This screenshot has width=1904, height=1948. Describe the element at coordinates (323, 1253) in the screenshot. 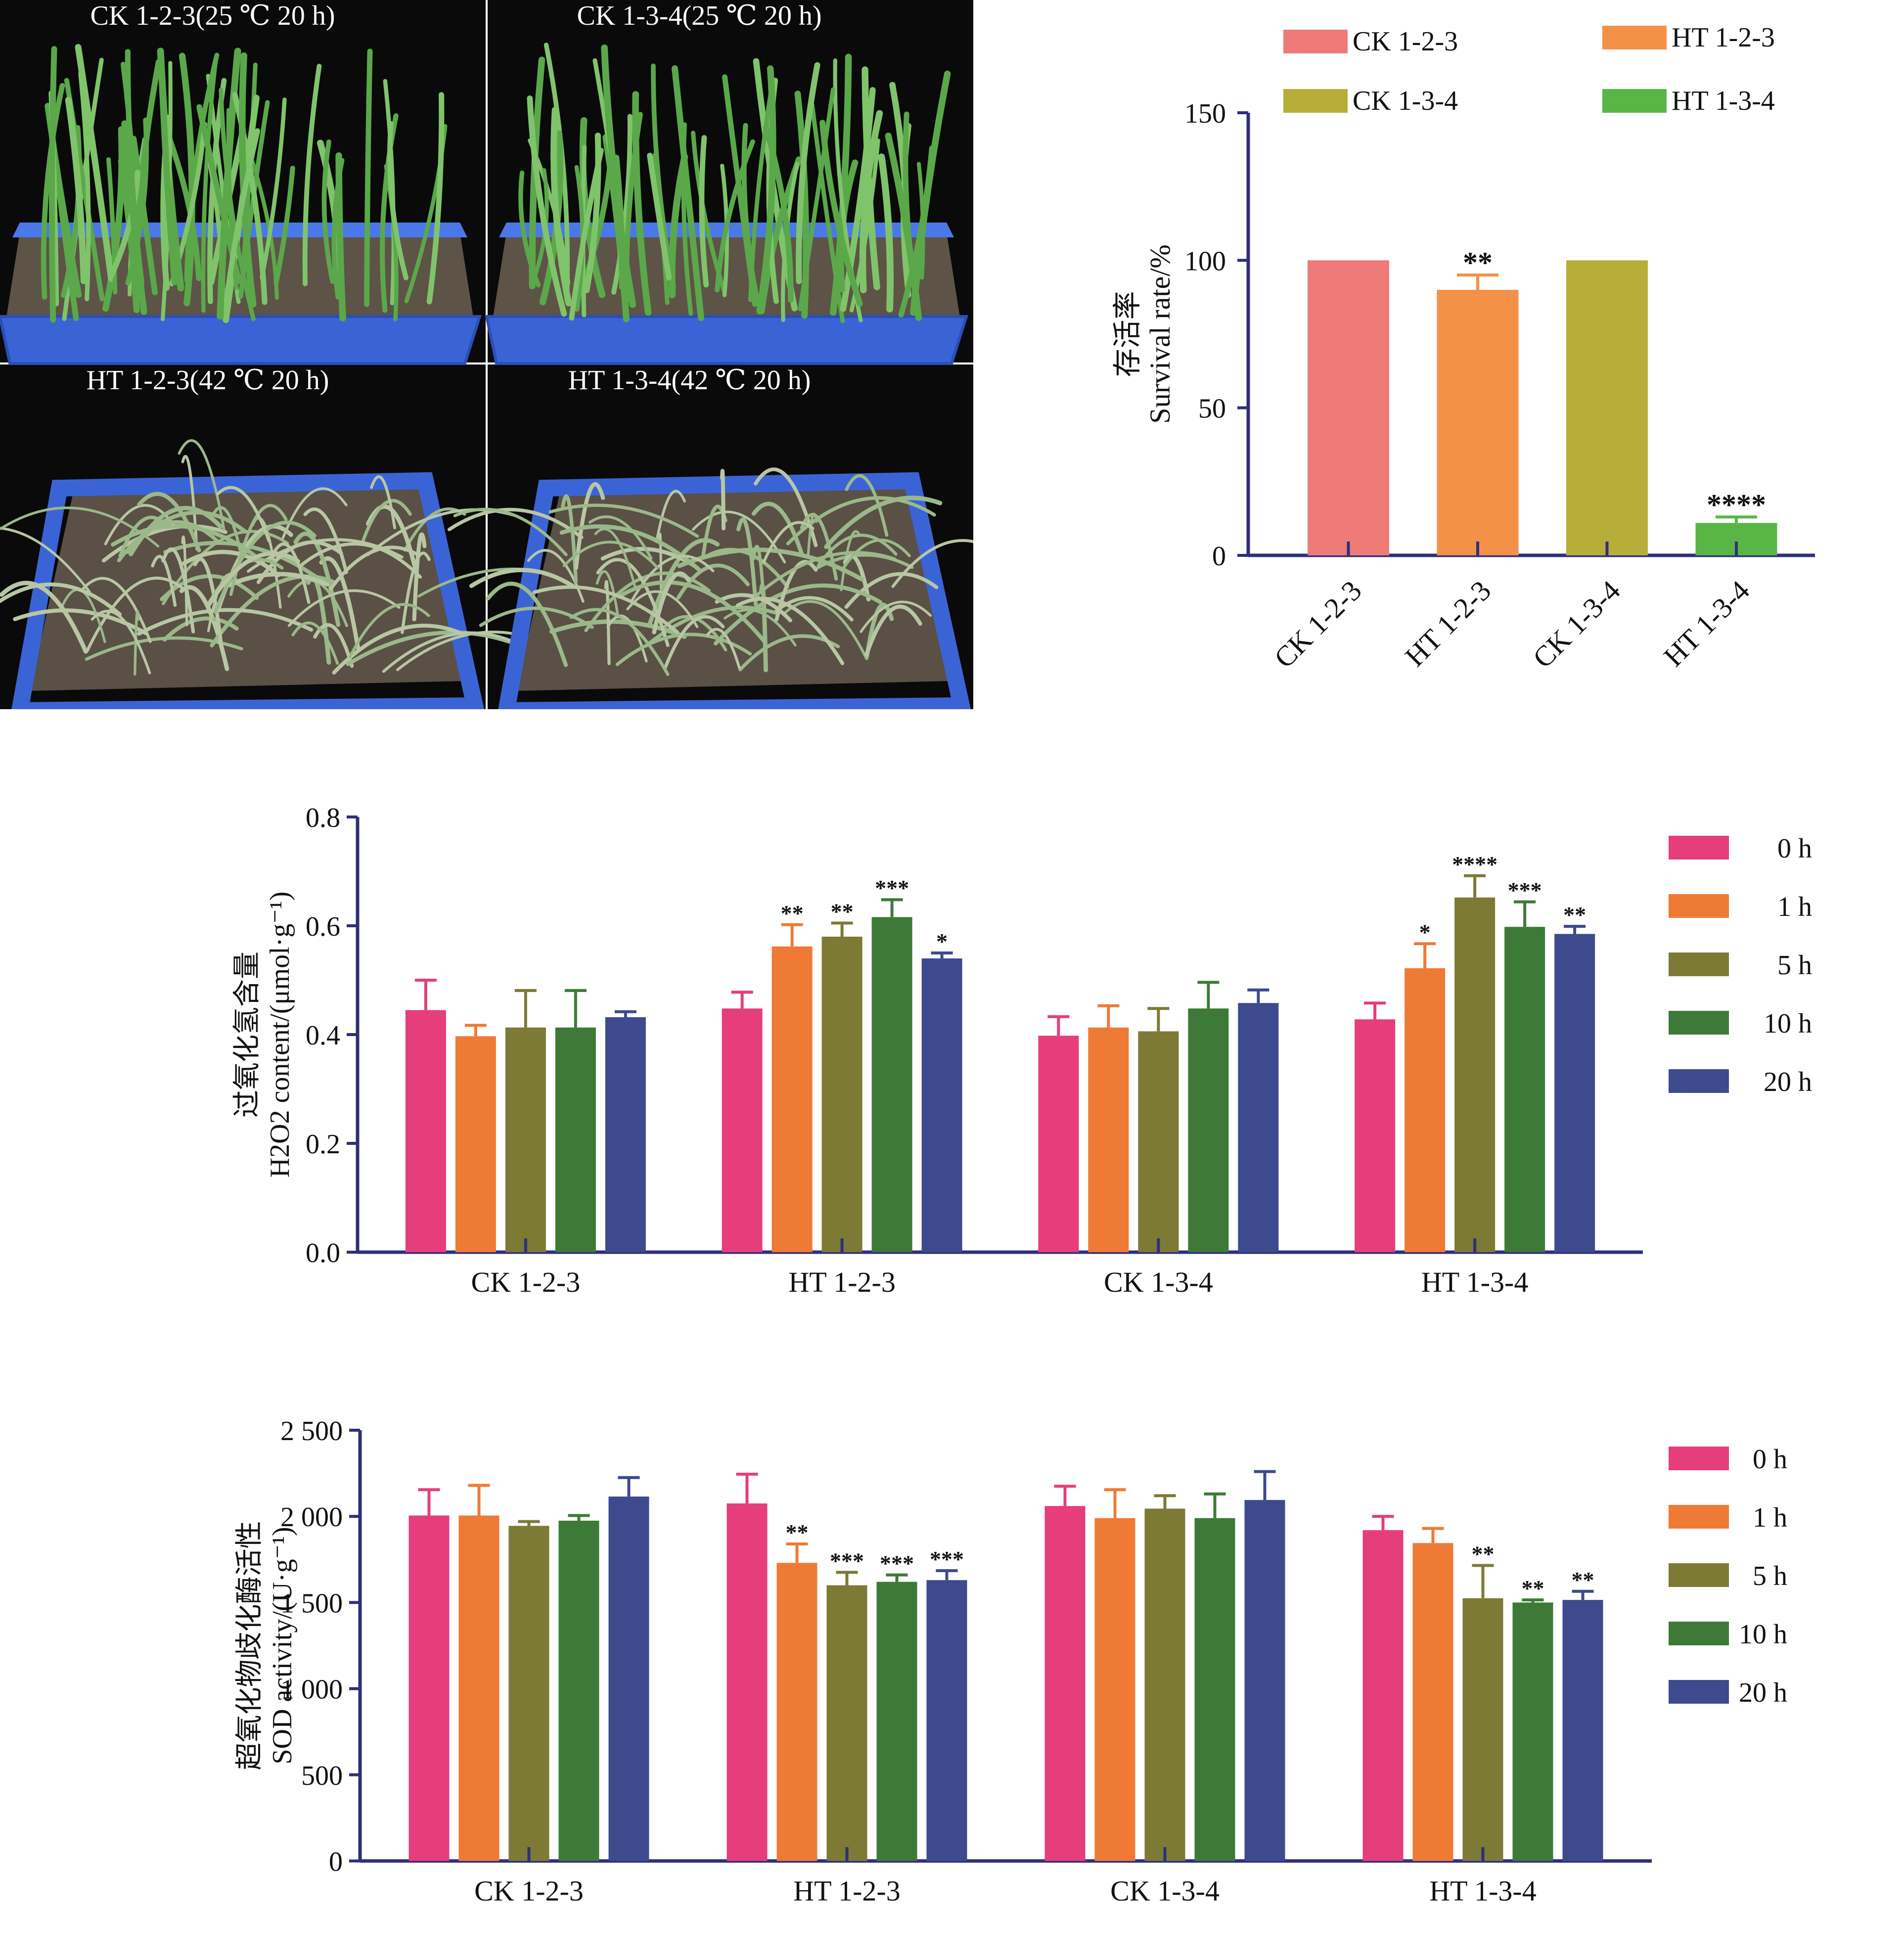

I see `y-tick-label: 0.0` at that location.